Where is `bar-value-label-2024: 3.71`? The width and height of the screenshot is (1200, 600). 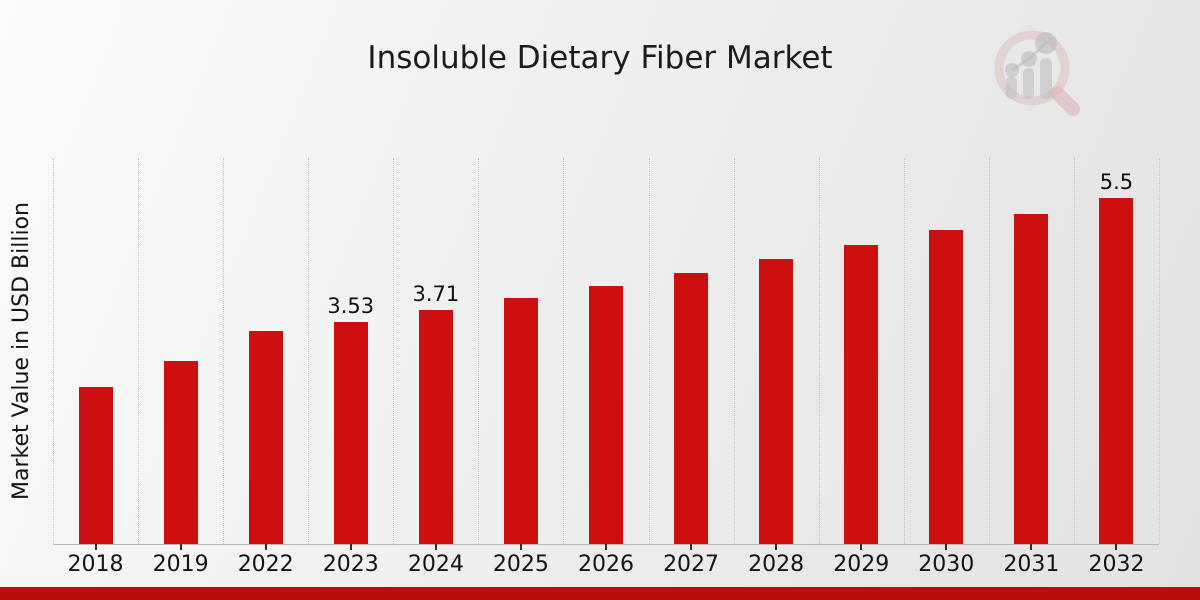
bar-value-label-2024: 3.71 is located at coordinates (436, 294).